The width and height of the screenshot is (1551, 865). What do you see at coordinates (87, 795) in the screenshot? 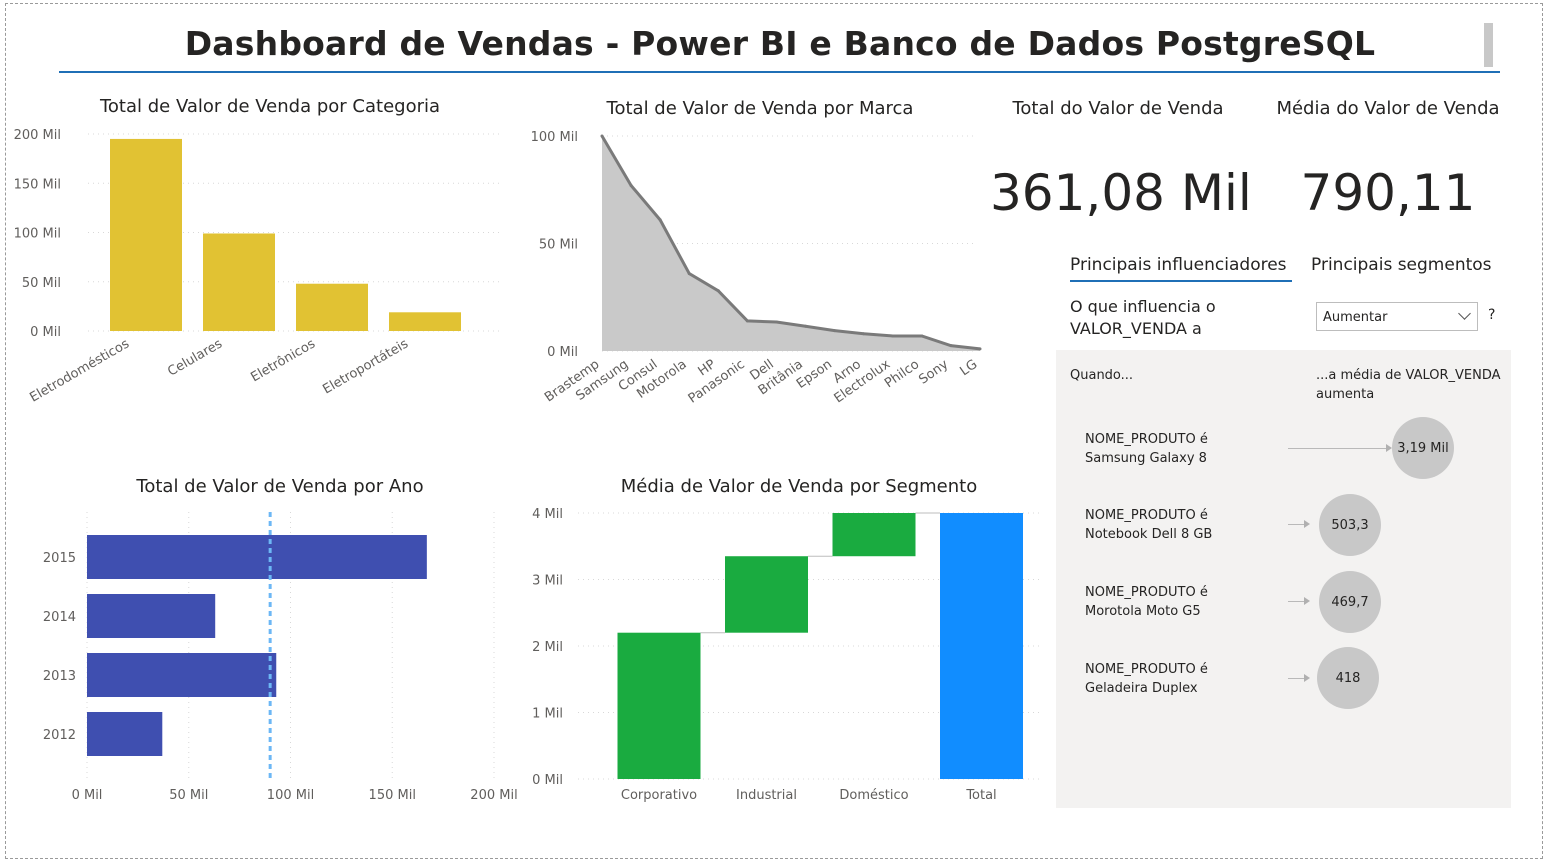
I see `x-tick-label: 0 Mil` at bounding box center [87, 795].